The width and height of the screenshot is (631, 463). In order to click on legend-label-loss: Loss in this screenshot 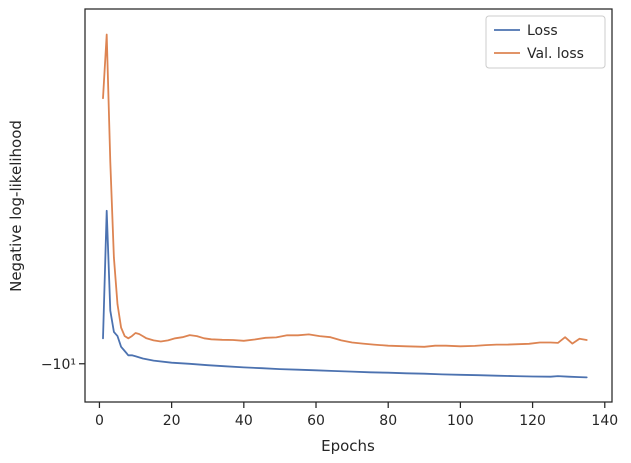, I will do `click(542, 31)`.